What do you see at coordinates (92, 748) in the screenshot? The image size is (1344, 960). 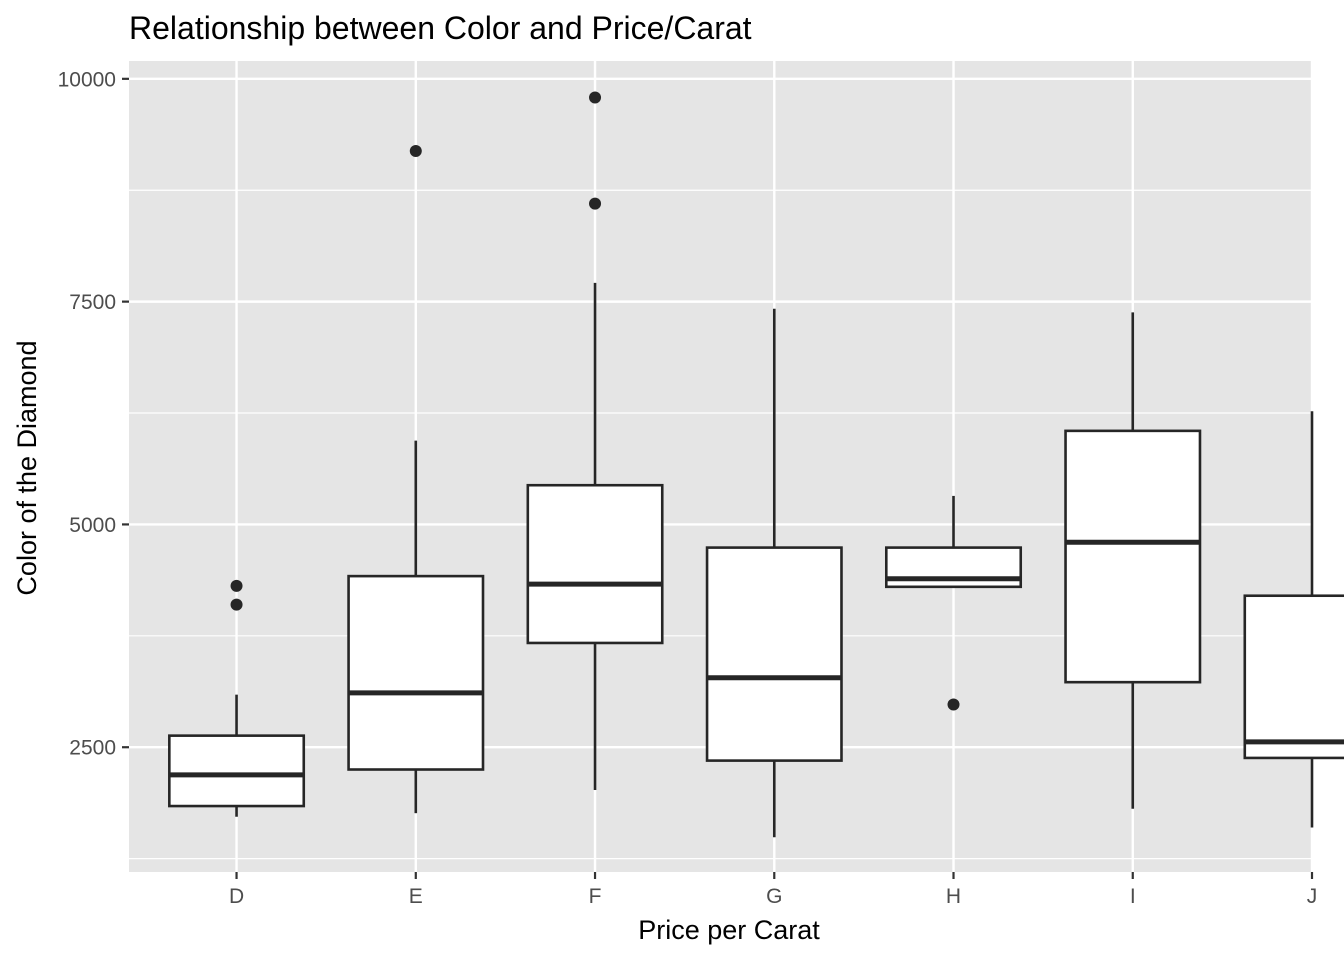 I see `y-tick-label: 2500` at bounding box center [92, 748].